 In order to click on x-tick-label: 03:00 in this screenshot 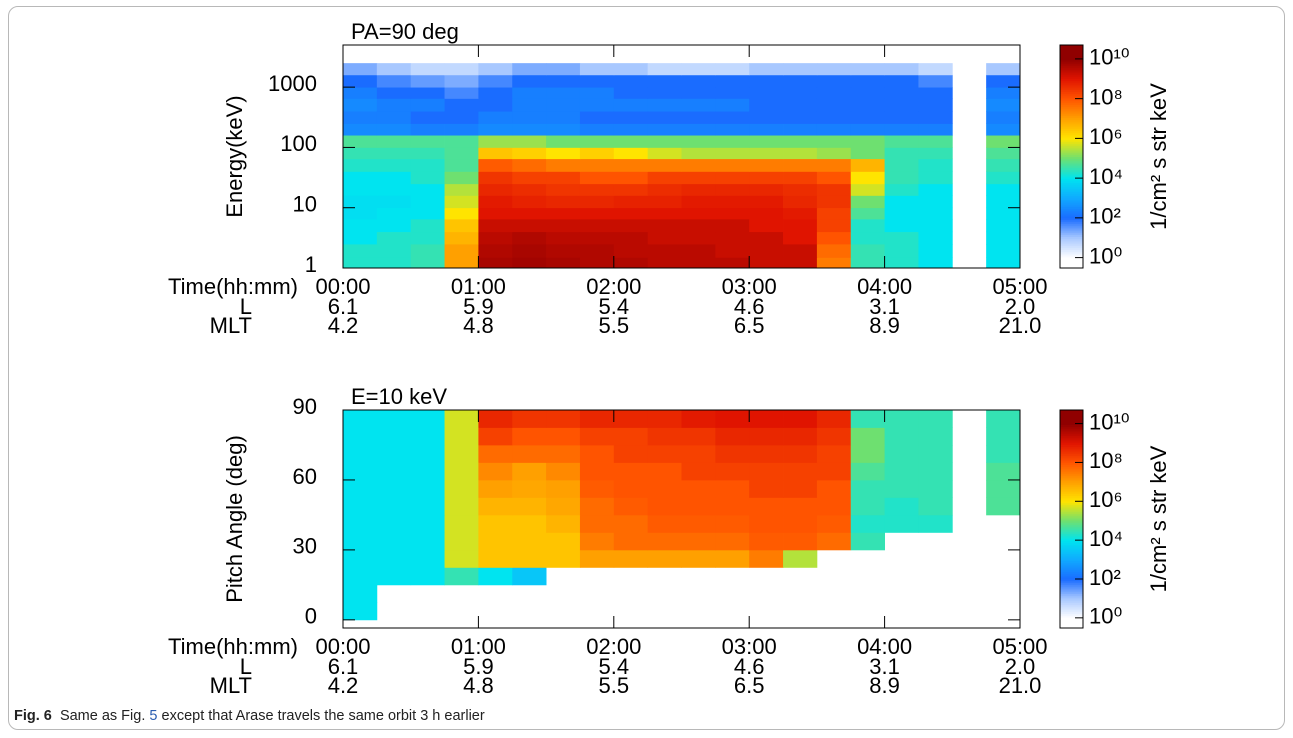, I will do `click(749, 286)`.